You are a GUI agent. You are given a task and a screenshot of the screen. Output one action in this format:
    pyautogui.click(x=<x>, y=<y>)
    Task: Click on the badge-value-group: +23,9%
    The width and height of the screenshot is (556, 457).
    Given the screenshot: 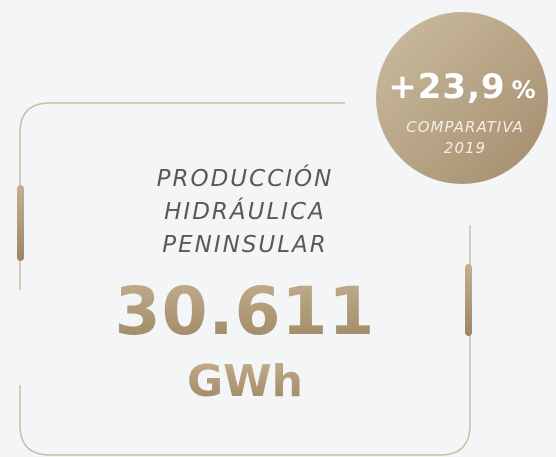 What is the action you would take?
    pyautogui.click(x=461, y=87)
    